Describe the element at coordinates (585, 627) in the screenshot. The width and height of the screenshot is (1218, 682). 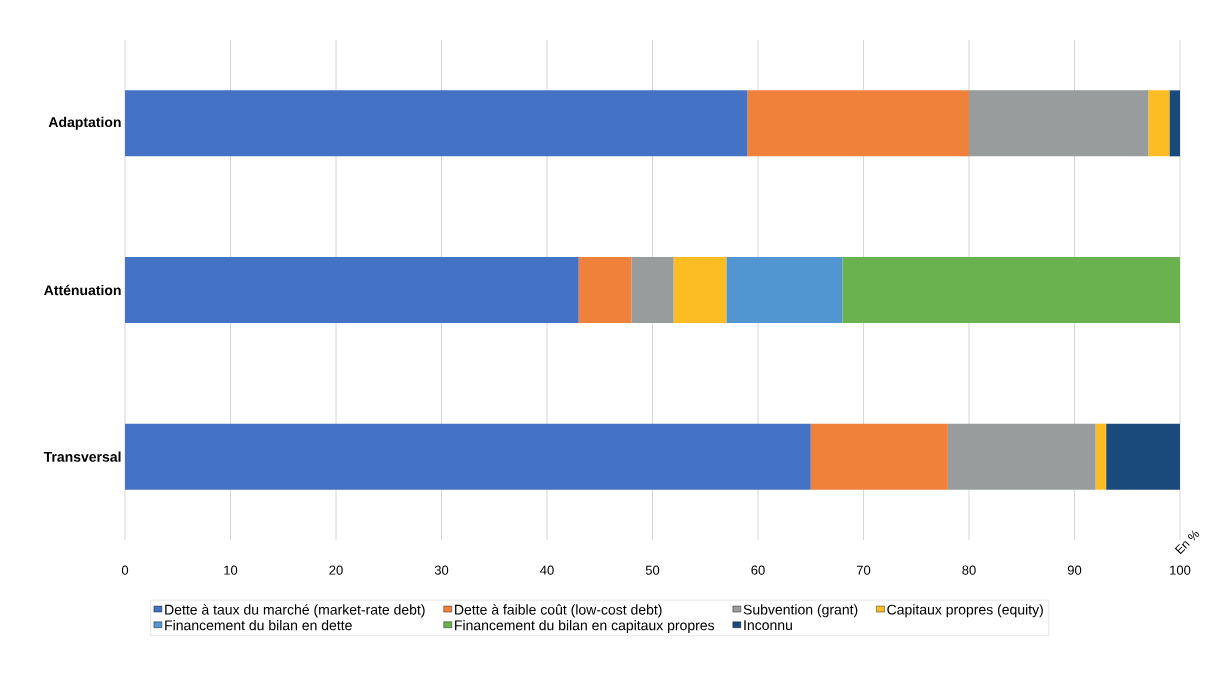
I see `legend-label: Financement du bilan en capitaux propres` at that location.